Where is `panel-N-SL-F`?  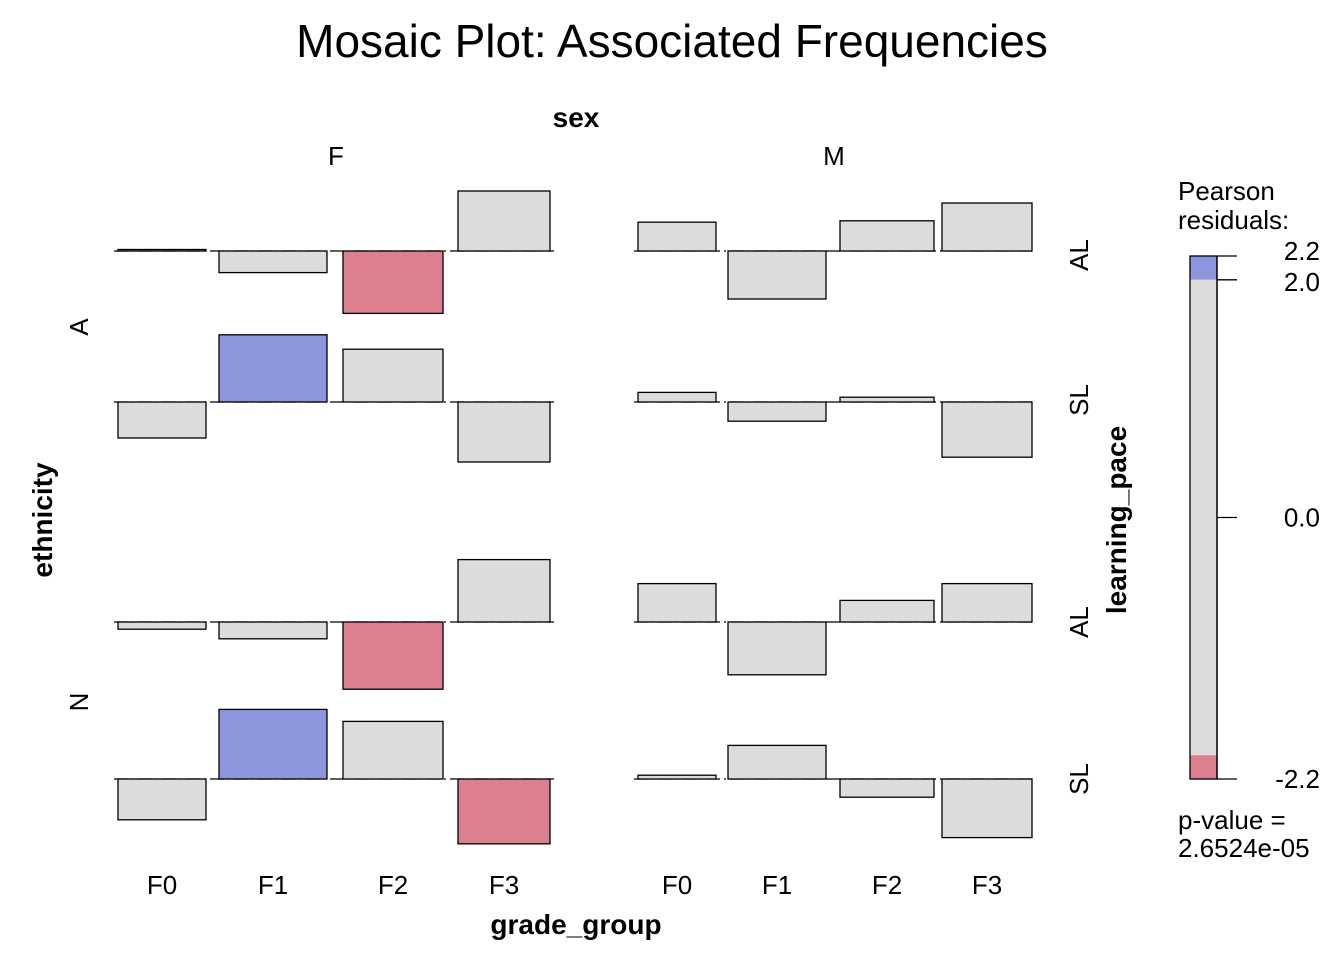 panel-N-SL-F is located at coordinates (334, 776).